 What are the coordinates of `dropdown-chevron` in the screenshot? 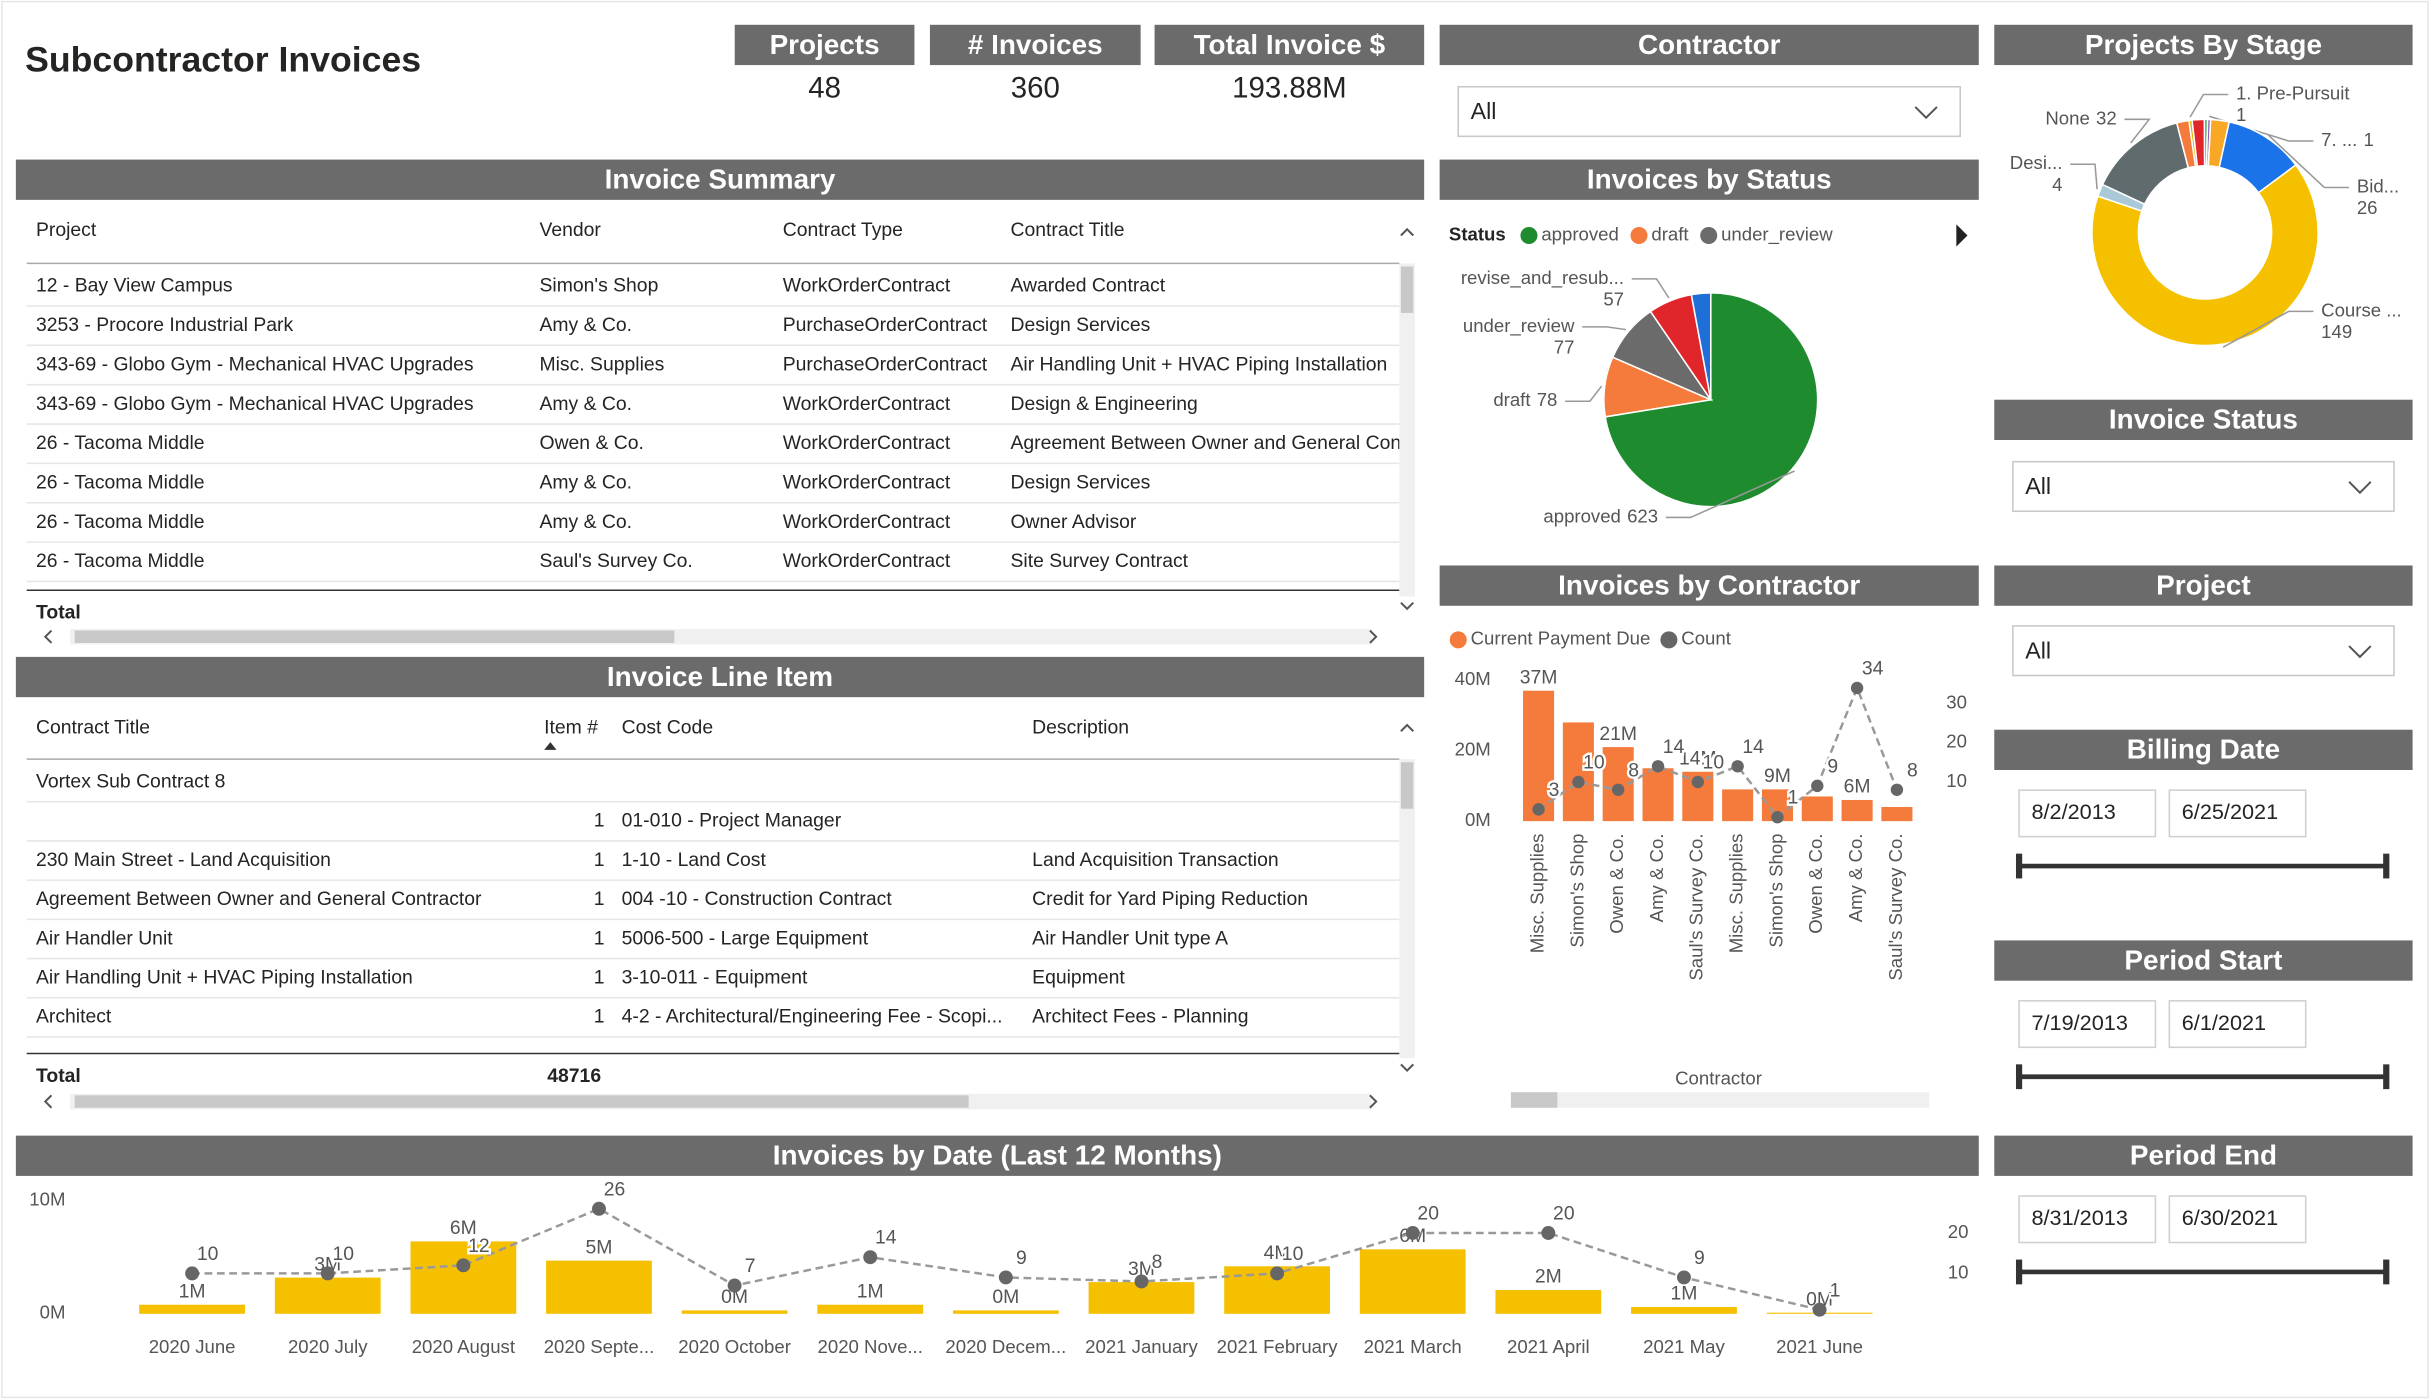 It's located at (2360, 488).